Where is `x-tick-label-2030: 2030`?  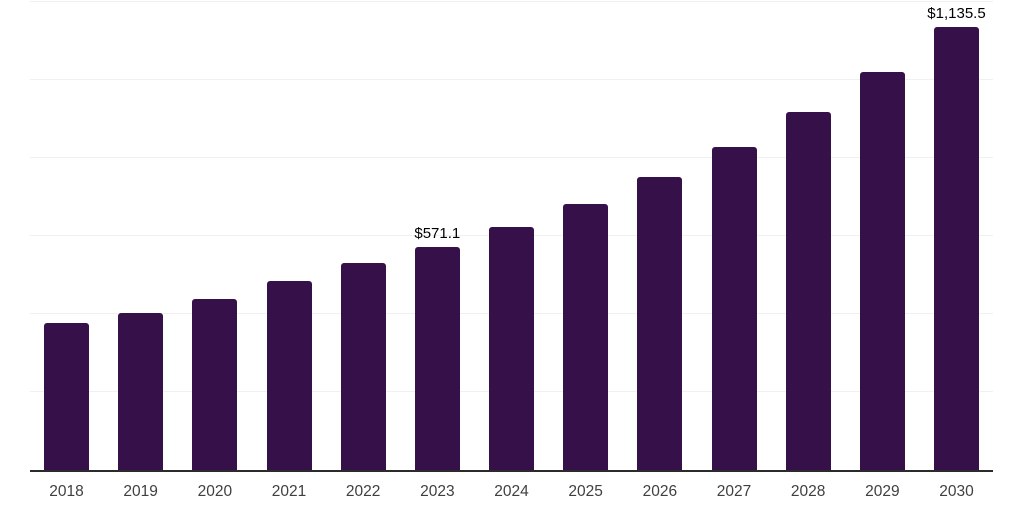
x-tick-label-2030: 2030 is located at coordinates (956, 491).